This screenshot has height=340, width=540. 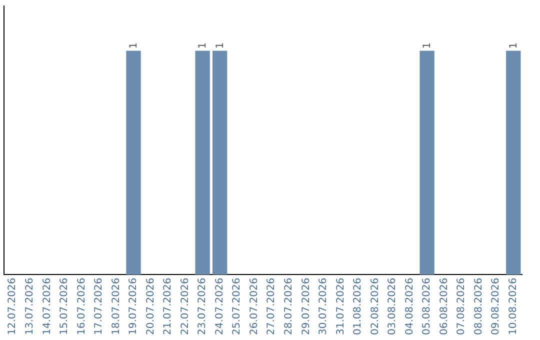 I want to click on x-tick-label: 31.07.2026, so click(x=340, y=307).